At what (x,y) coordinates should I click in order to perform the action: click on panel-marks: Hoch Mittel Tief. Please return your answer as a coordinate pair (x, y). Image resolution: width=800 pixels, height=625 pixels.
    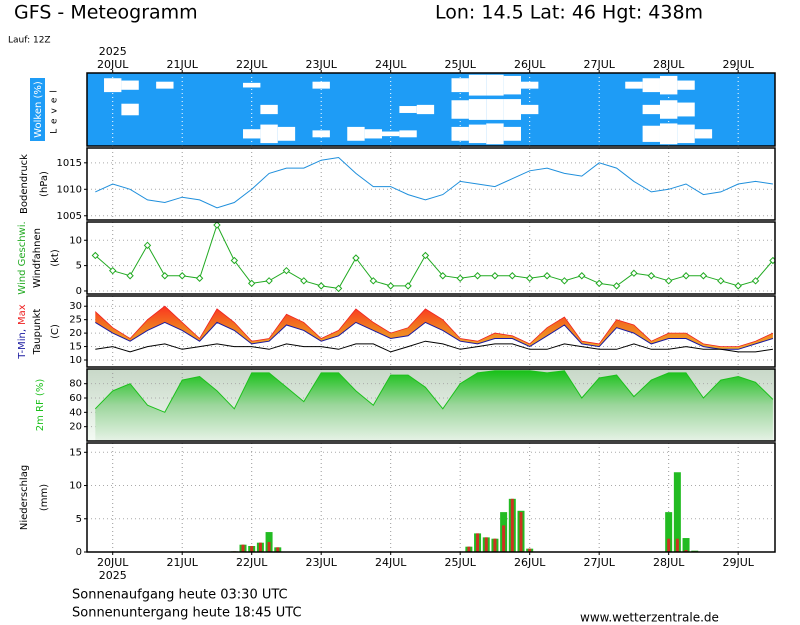
    Looking at the image, I should click on (399, 109).